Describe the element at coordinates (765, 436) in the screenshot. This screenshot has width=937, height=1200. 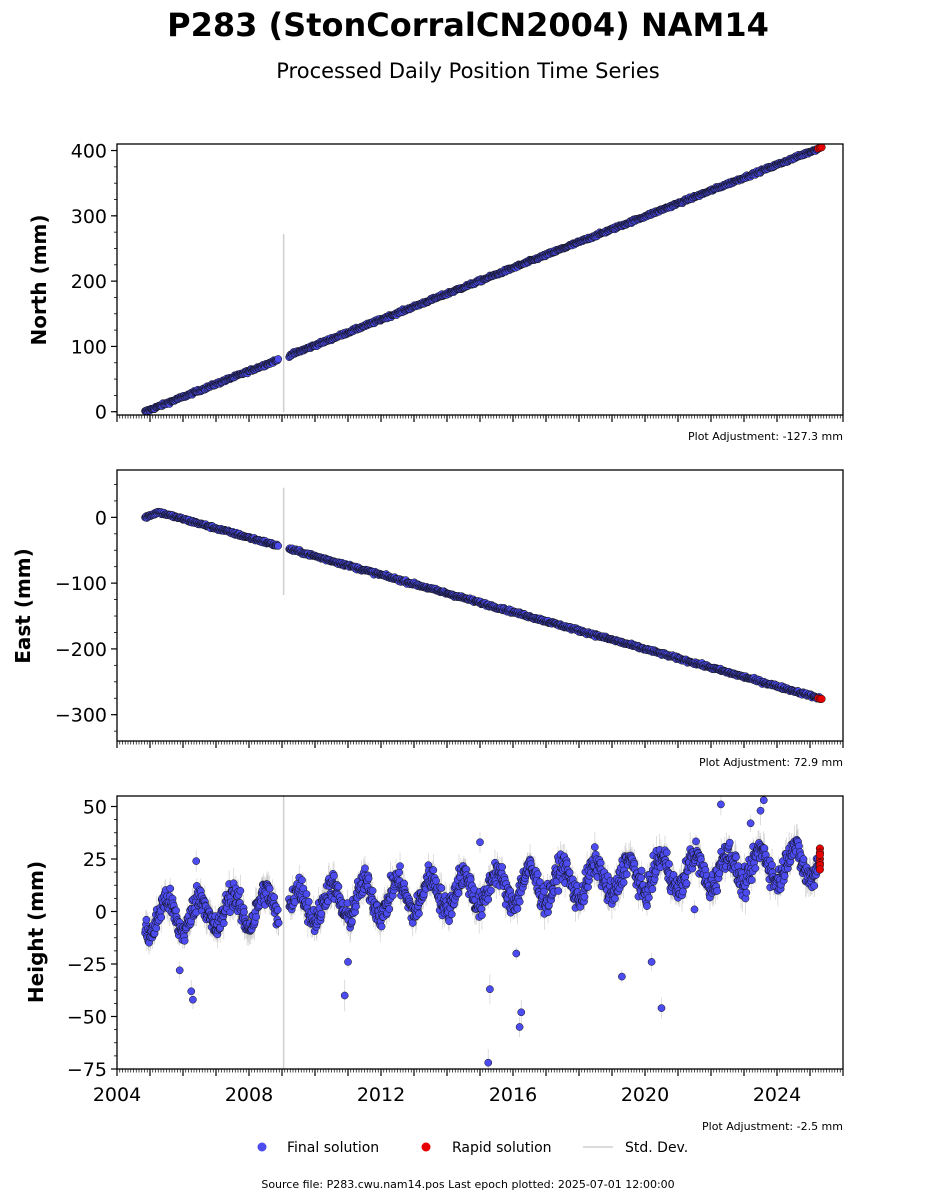
I see `north-plot-adjustment: Plot Adjustment: -127.3 mm` at that location.